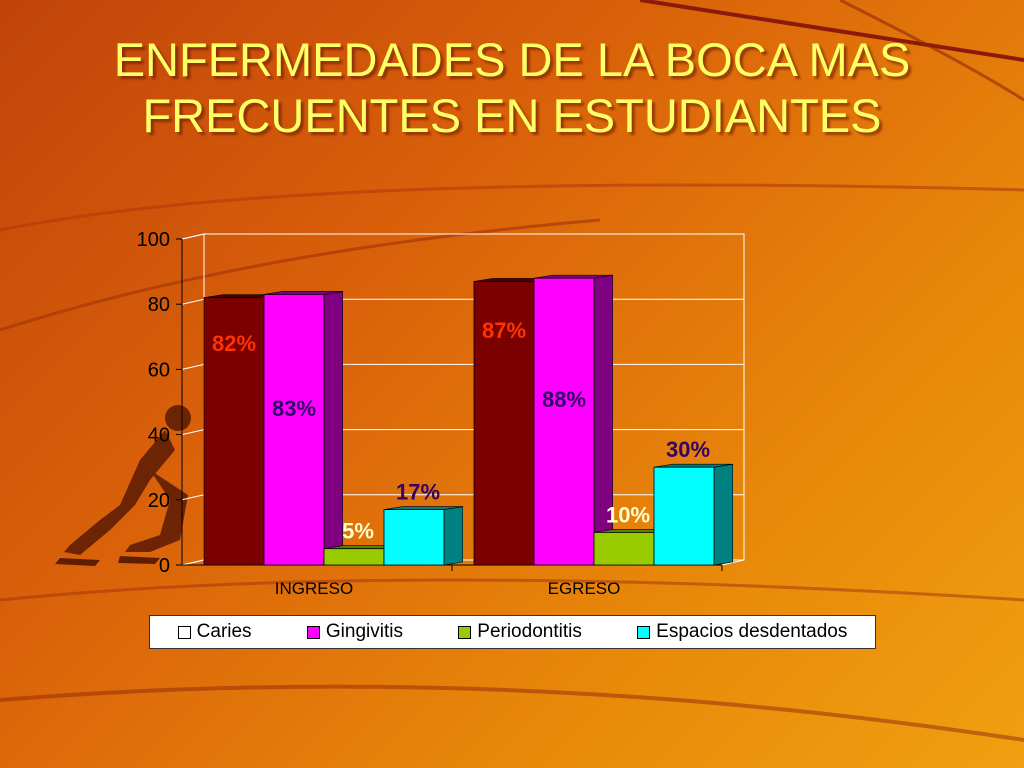  I want to click on legend-label: Caries, so click(224, 631).